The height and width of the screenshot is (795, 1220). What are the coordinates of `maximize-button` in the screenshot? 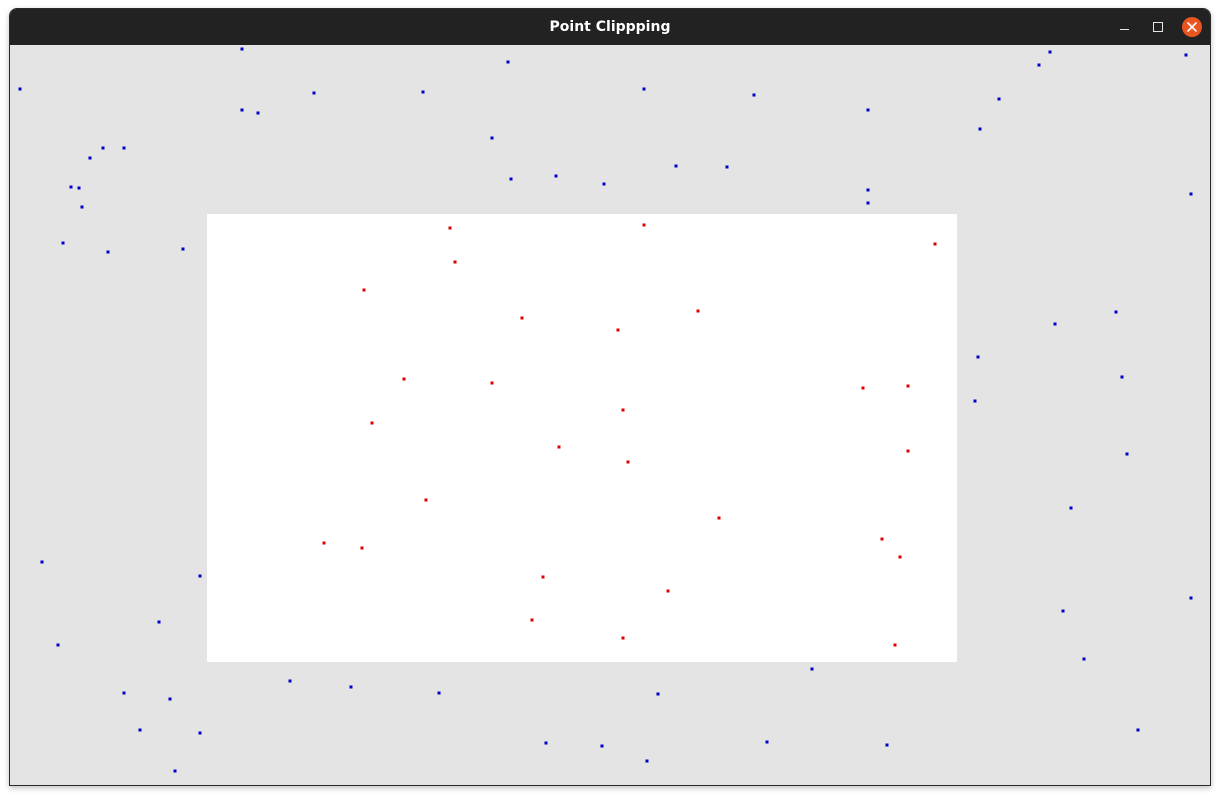 It's located at (1158, 27).